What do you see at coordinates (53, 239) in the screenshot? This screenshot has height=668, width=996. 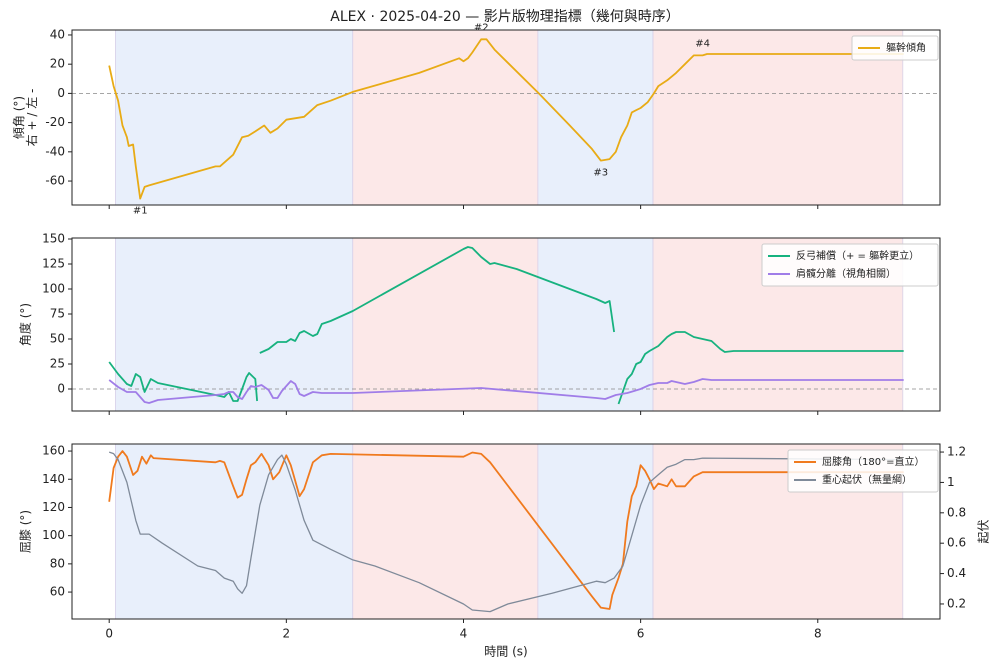 I see `y-tick-label: 150` at bounding box center [53, 239].